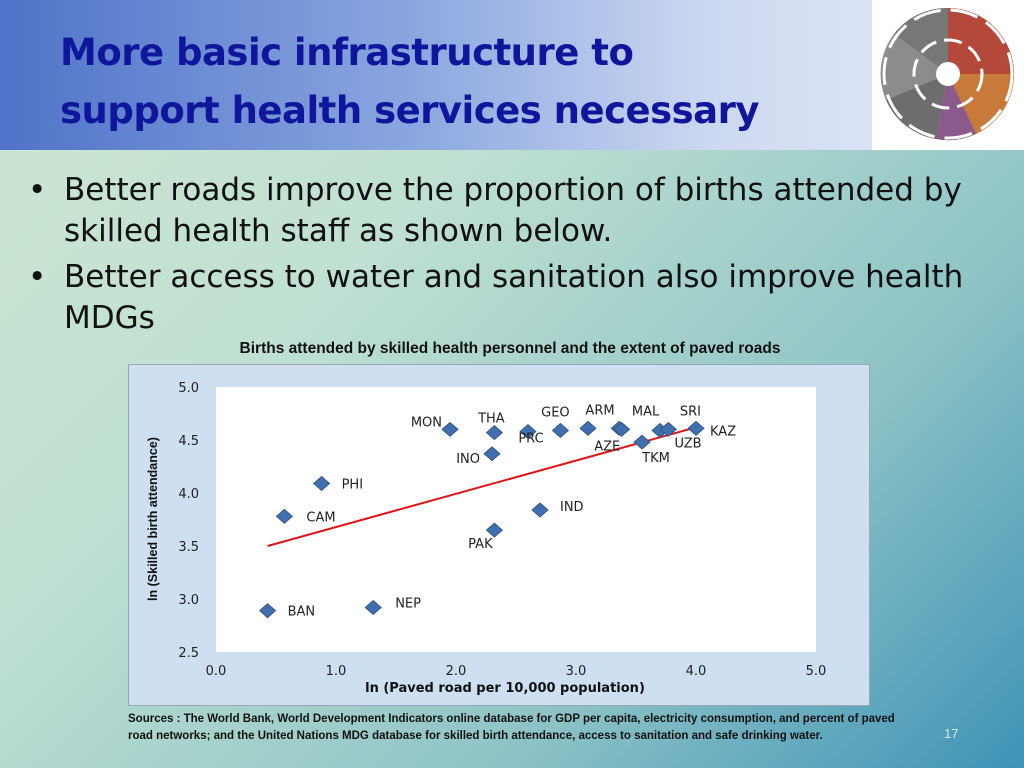 The width and height of the screenshot is (1024, 768). Describe the element at coordinates (572, 507) in the screenshot. I see `point-label-ind: IND` at that location.